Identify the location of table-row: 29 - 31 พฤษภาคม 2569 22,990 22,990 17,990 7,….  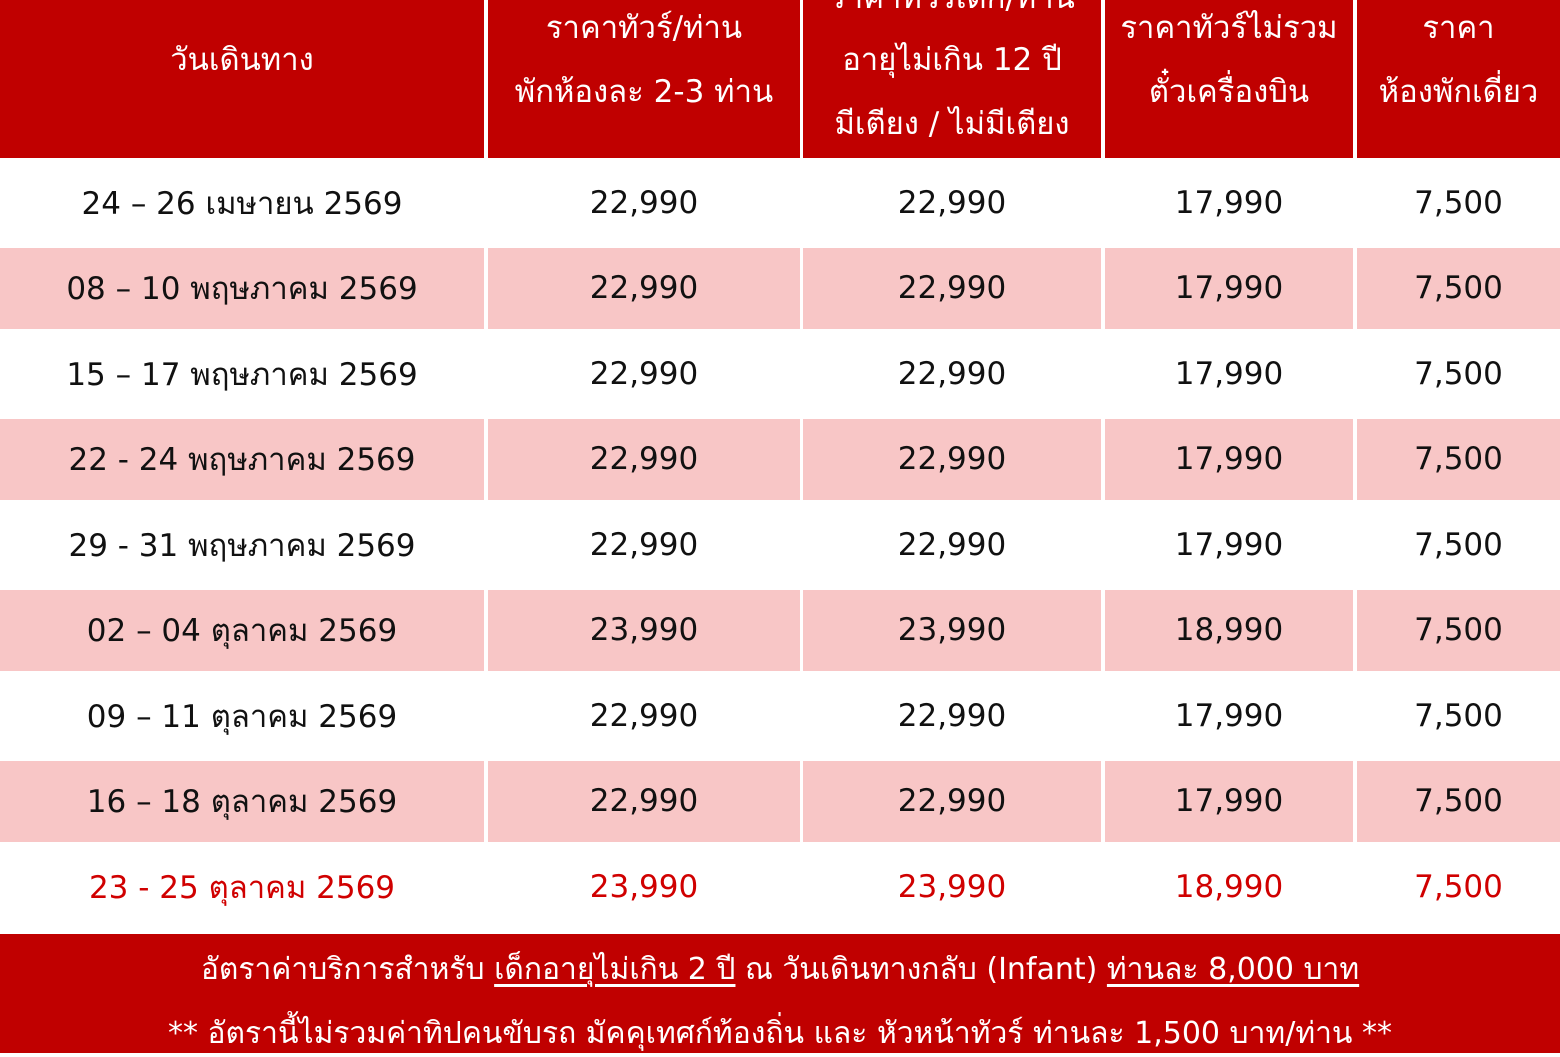
(780, 544).